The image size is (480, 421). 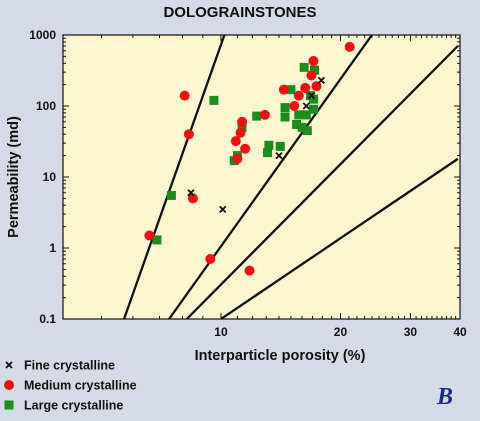 What do you see at coordinates (46, 106) in the screenshot?
I see `y-tick-label: 100` at bounding box center [46, 106].